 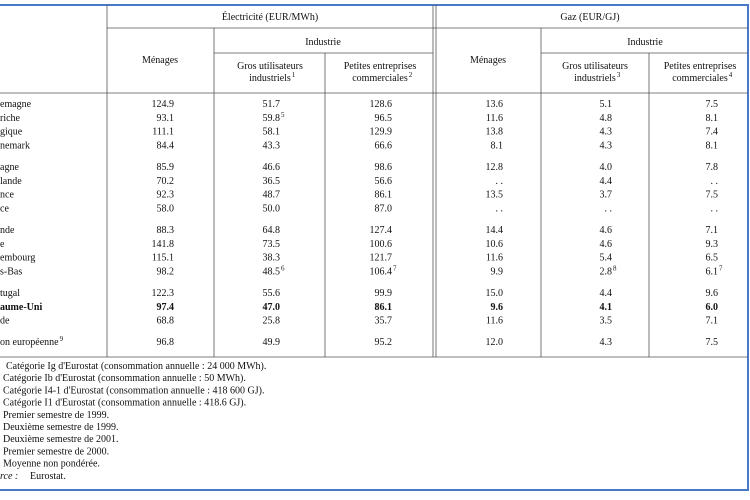 I want to click on cell: 141.8, so click(x=163, y=244).